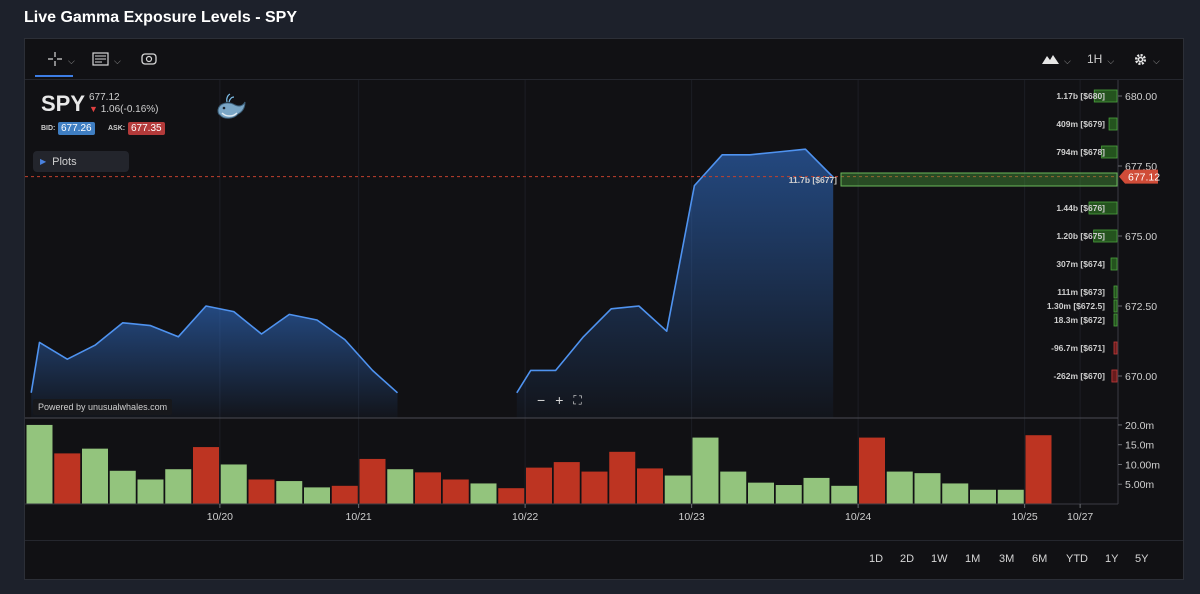 The width and height of the screenshot is (1200, 594). I want to click on gamma-level-672-5-bar, so click(1115, 306).